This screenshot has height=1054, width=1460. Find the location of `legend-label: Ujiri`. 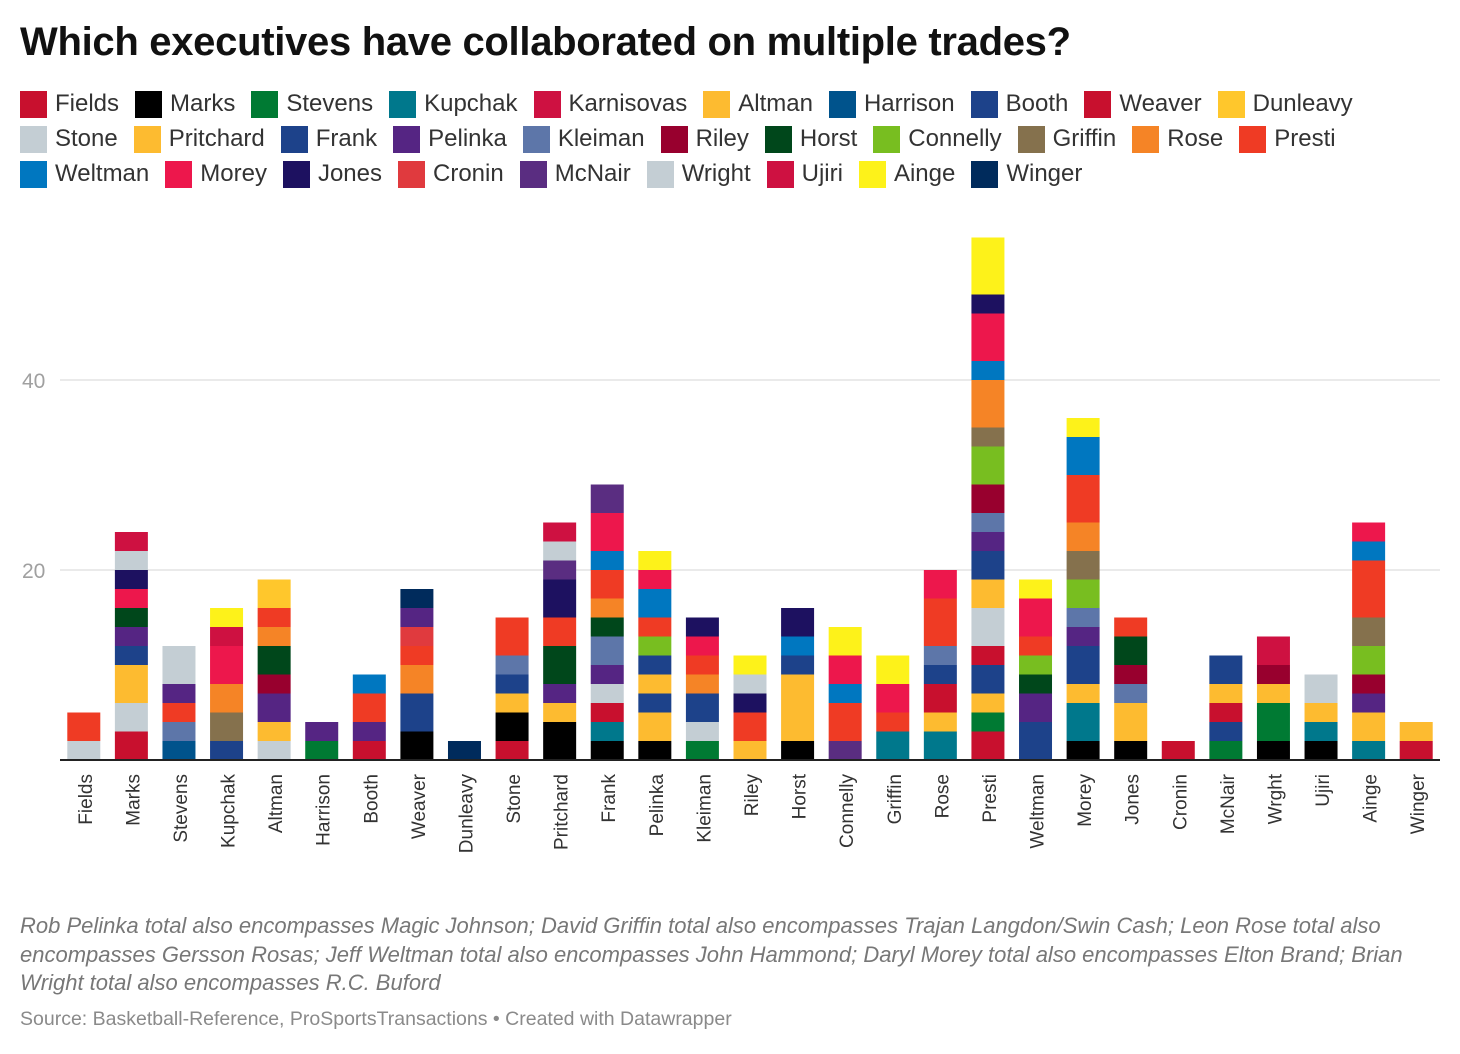

legend-label: Ujiri is located at coordinates (822, 173).